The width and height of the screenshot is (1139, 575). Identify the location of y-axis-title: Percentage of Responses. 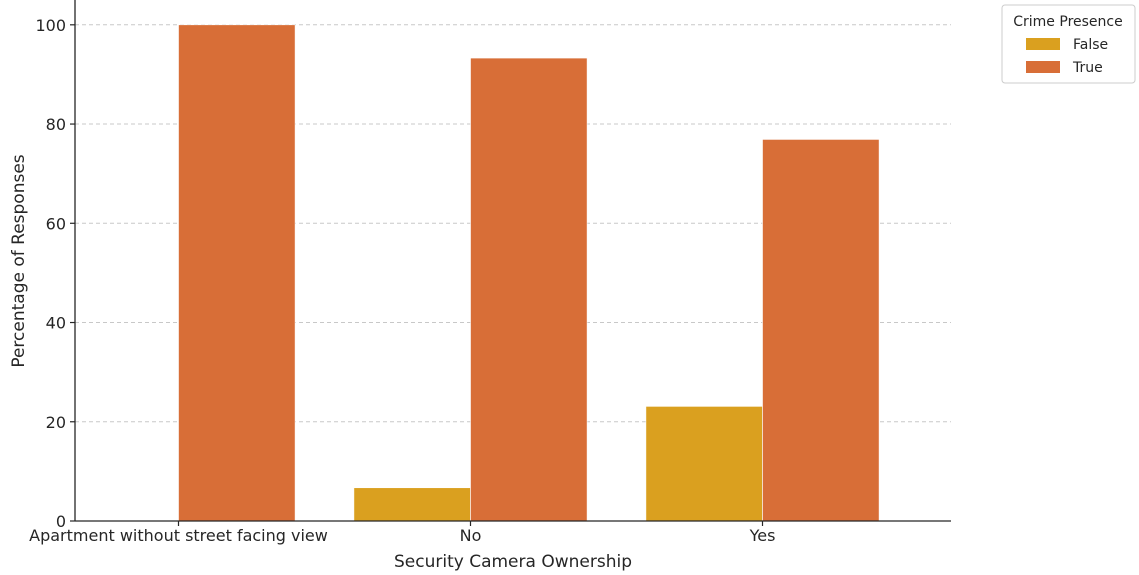
(19, 260).